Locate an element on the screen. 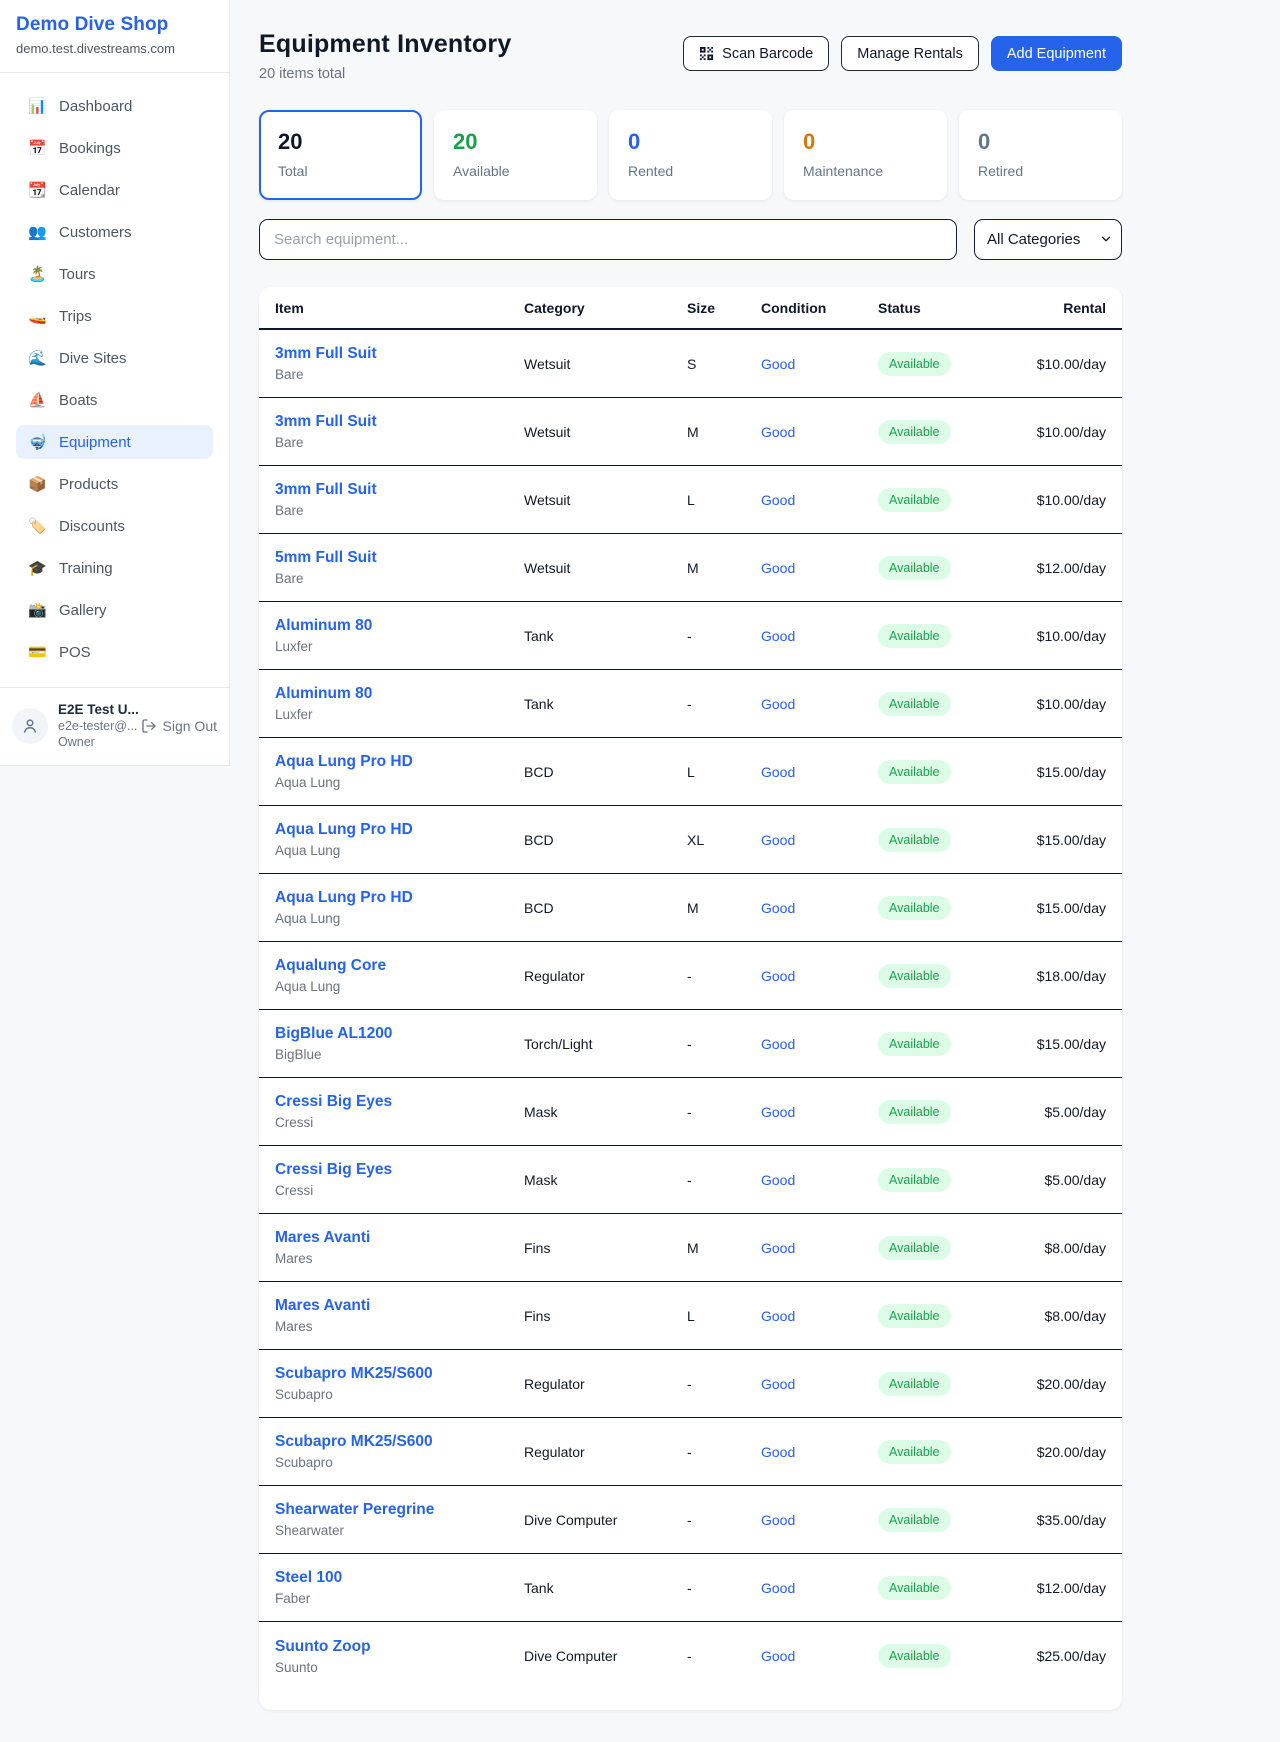 The image size is (1280, 1742). manage-rentals-button: Manage Rentals is located at coordinates (910, 53).